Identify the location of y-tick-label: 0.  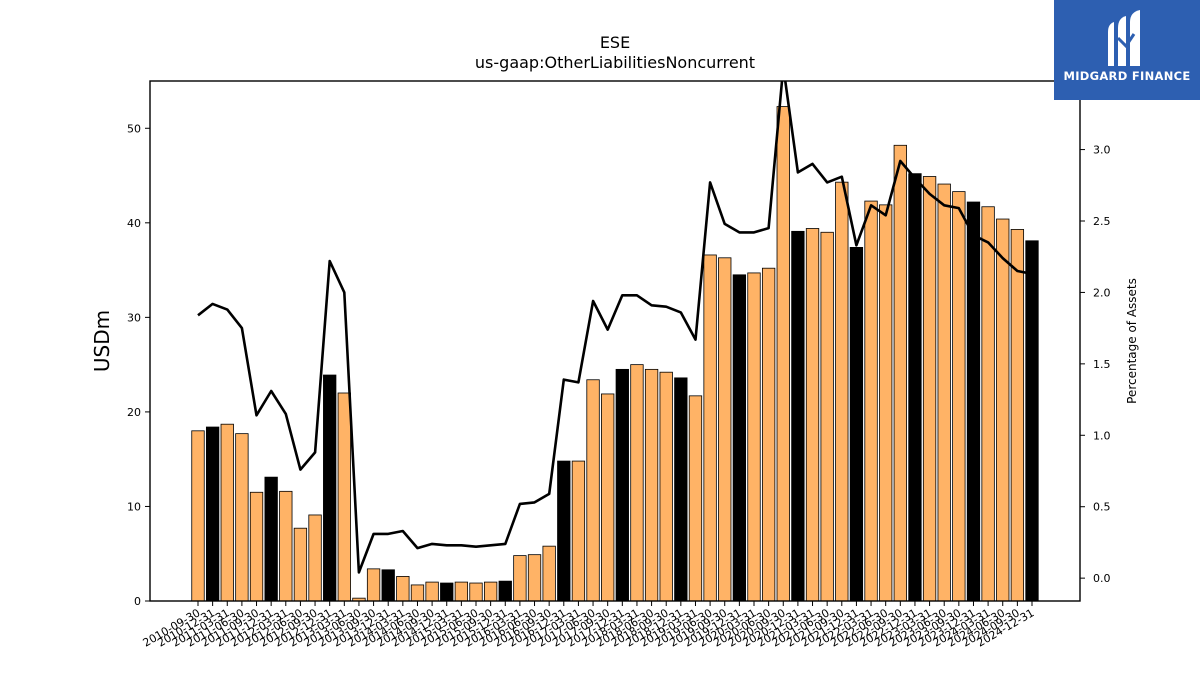
(137, 601).